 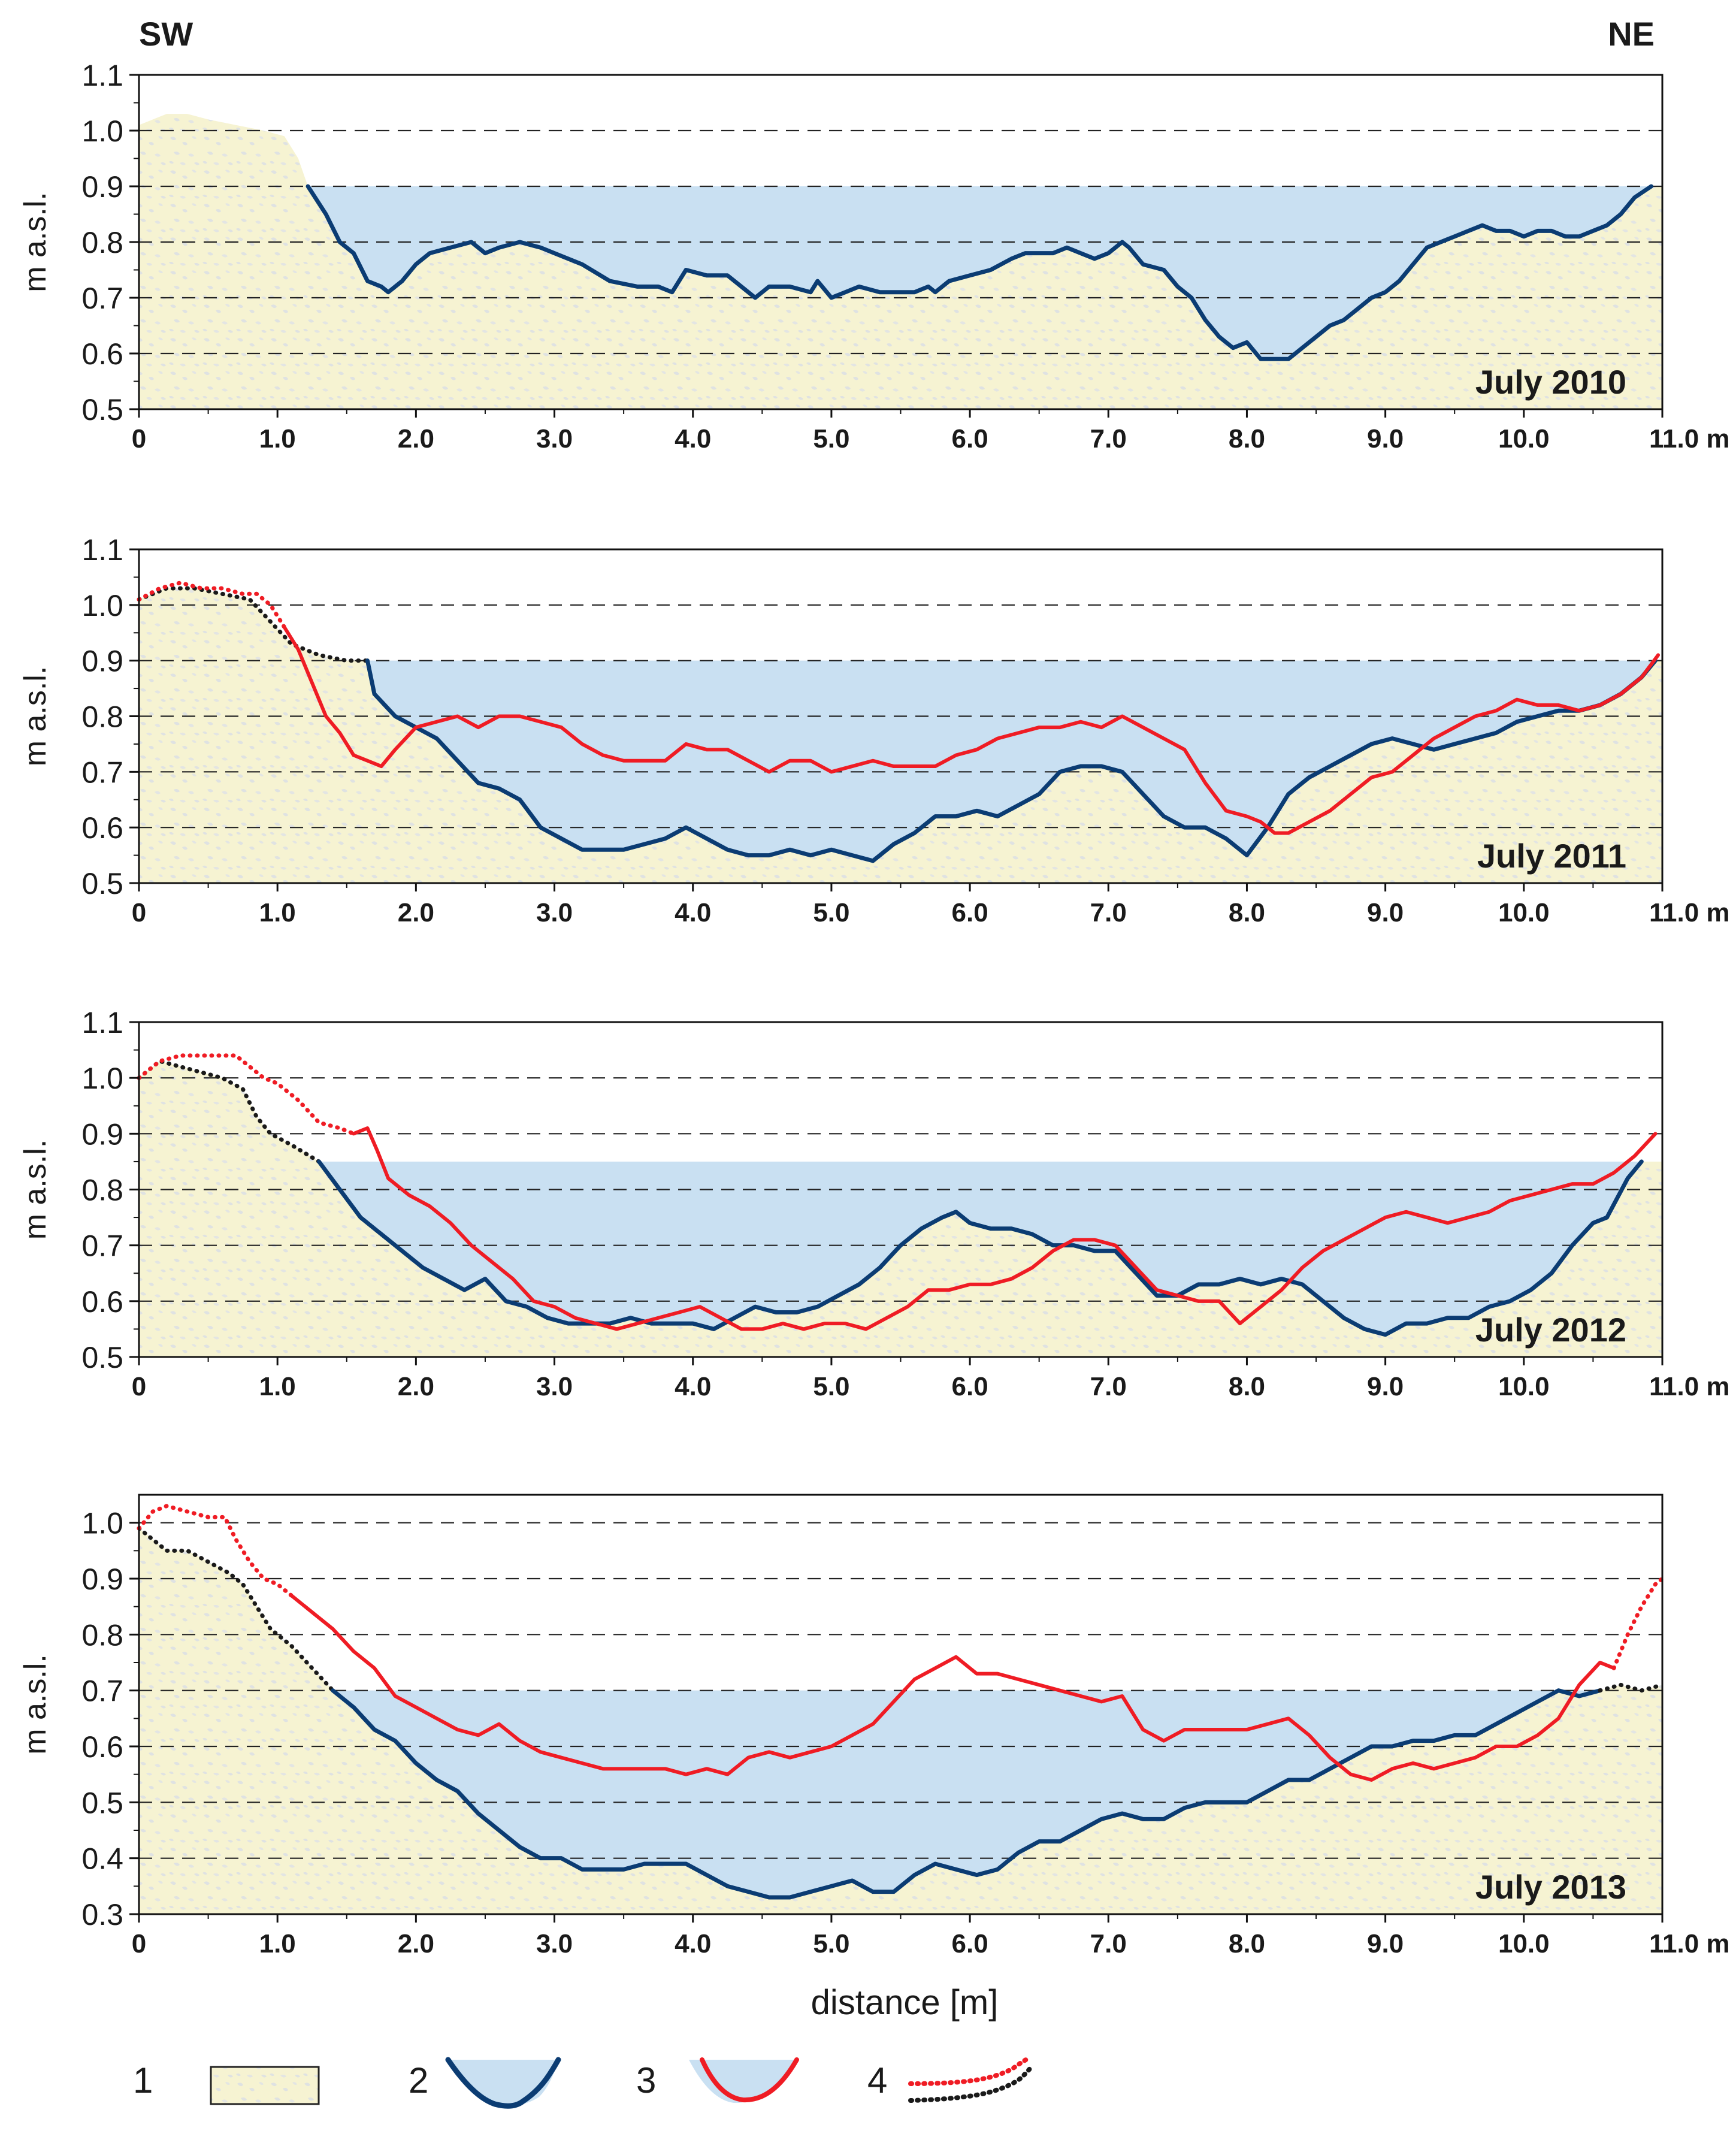 I want to click on legend-swatch-current-profile, so click(x=503, y=2083).